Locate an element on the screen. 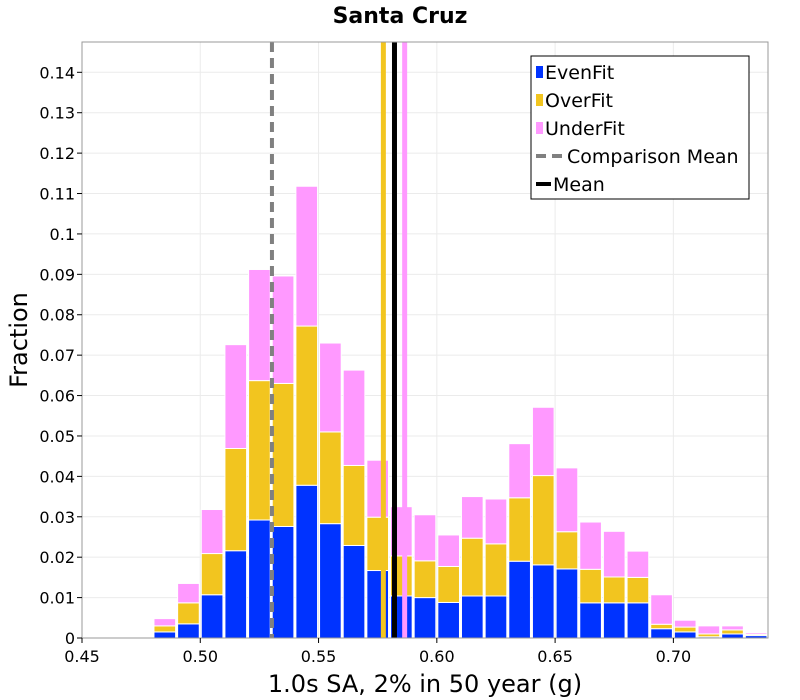  y-tick-label: 0 is located at coordinates (70, 638).